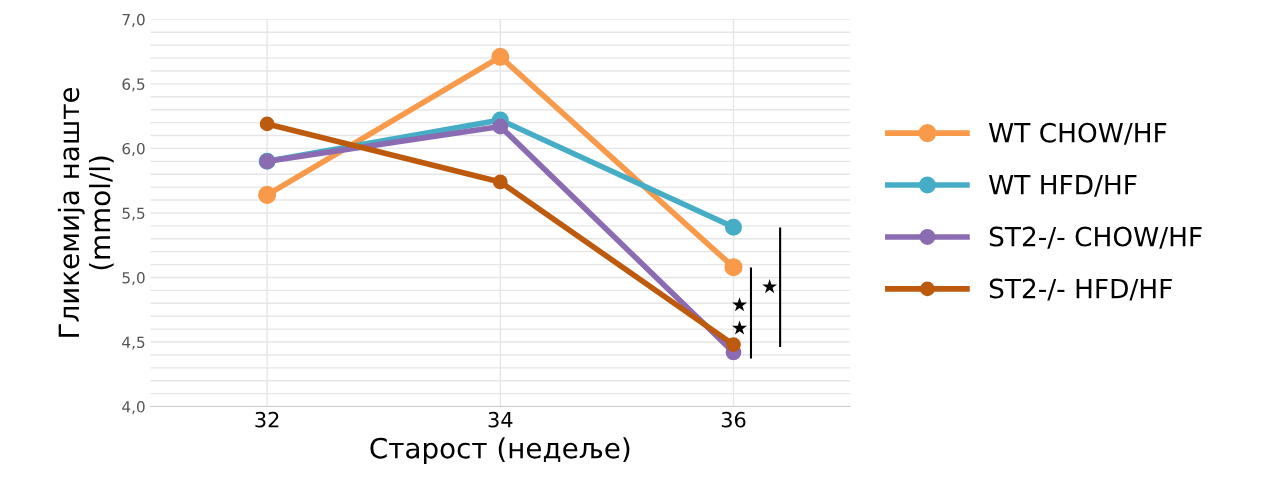  What do you see at coordinates (500, 451) in the screenshot?
I see `x-axis-title: Старост (недеље)` at bounding box center [500, 451].